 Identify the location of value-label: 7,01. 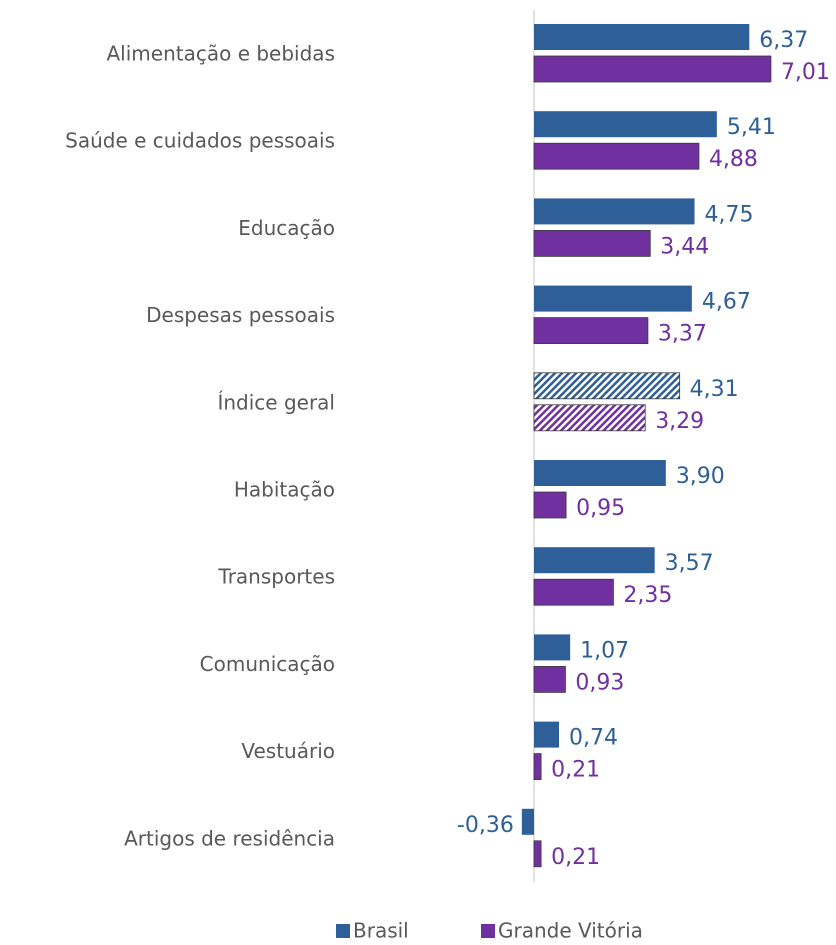
(805, 72).